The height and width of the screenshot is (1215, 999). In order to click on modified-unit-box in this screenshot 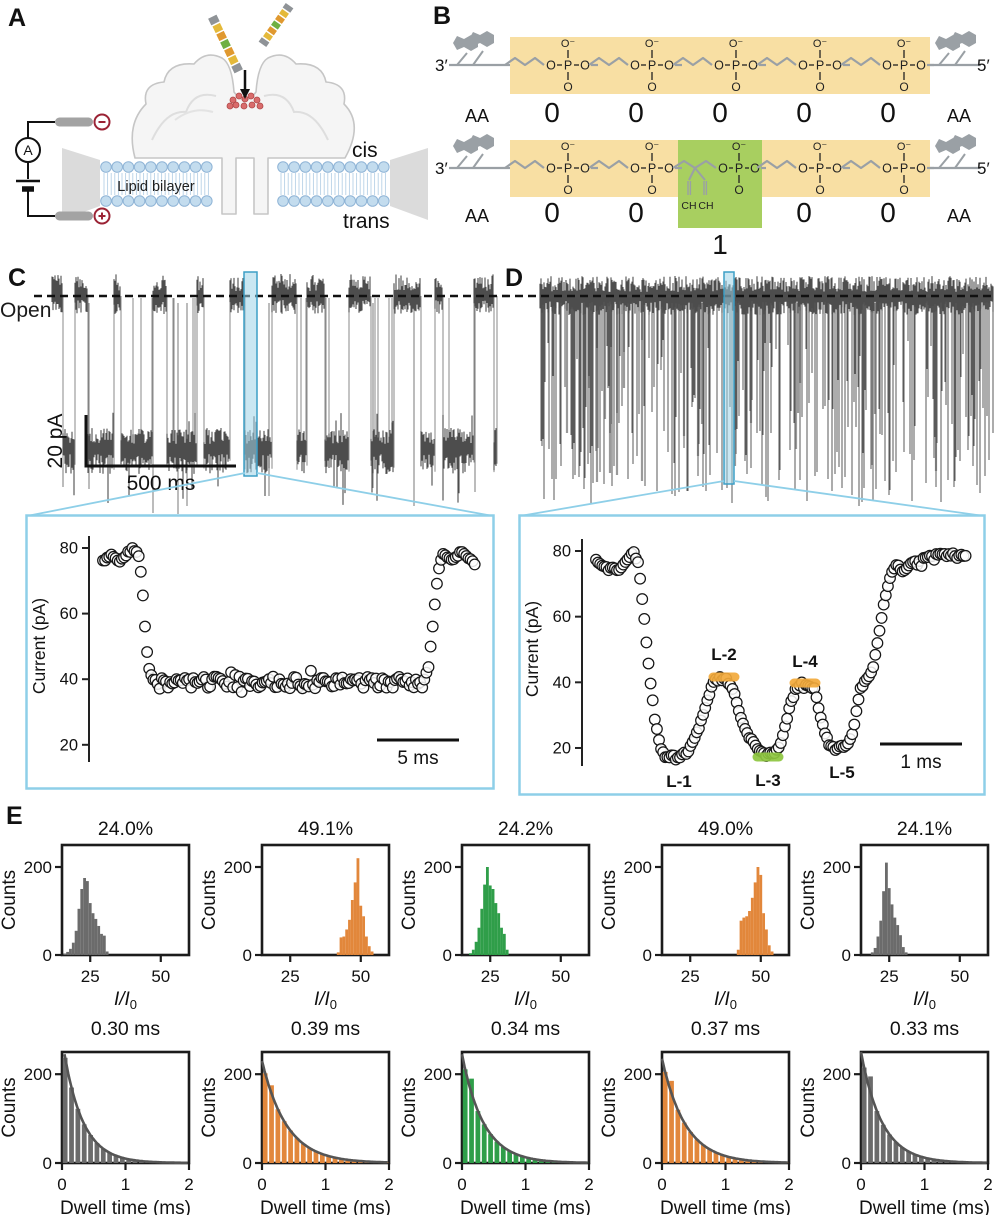, I will do `click(720, 184)`.